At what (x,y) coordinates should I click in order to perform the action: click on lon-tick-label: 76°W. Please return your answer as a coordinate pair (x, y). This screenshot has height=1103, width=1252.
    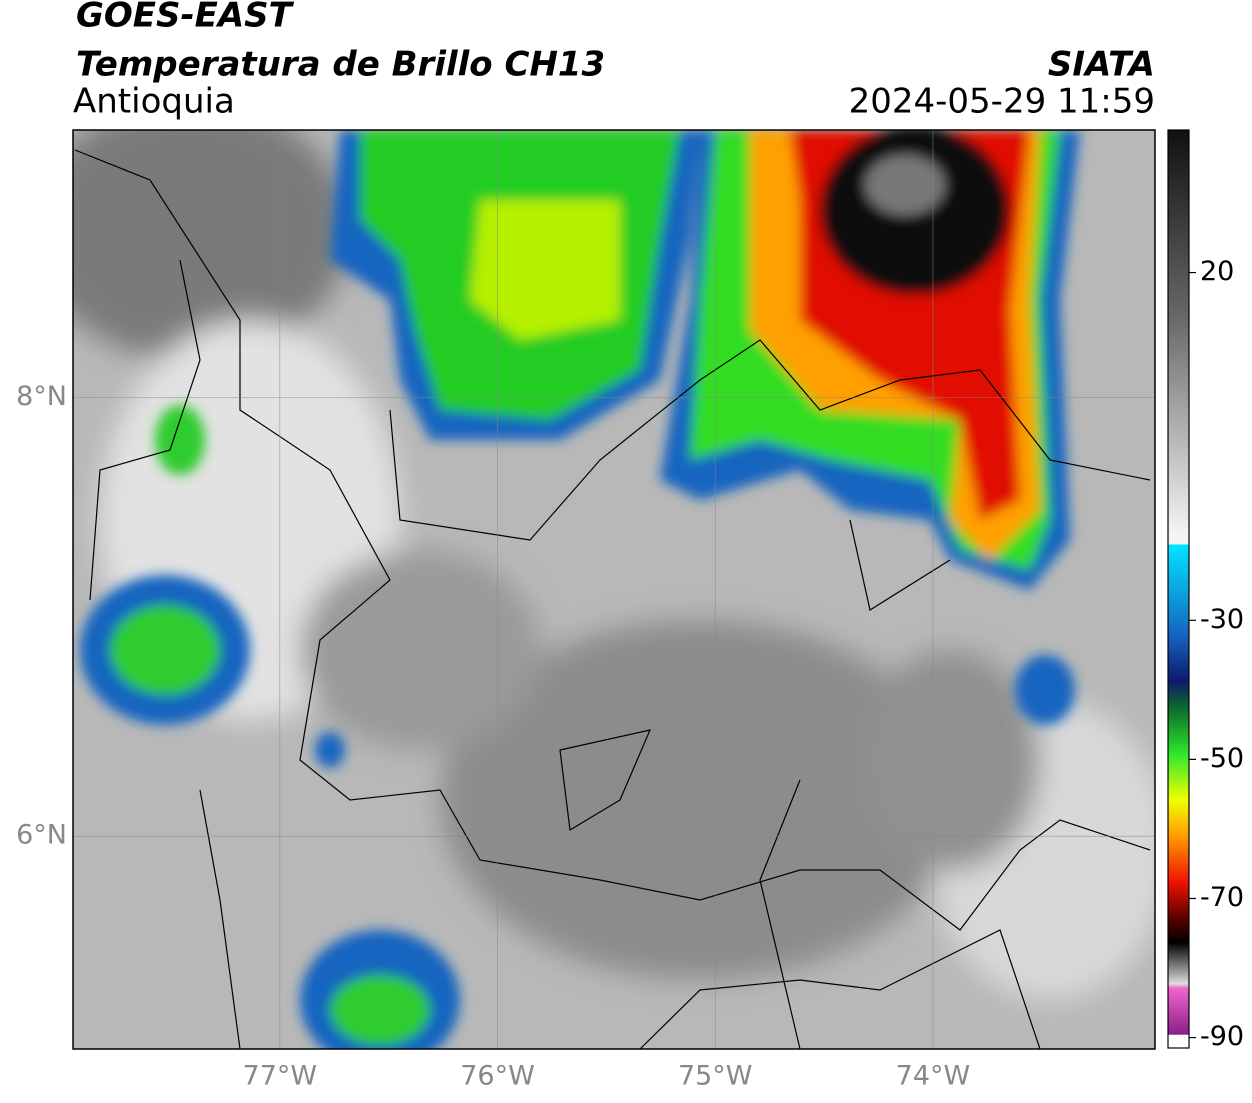
    Looking at the image, I should click on (497, 1076).